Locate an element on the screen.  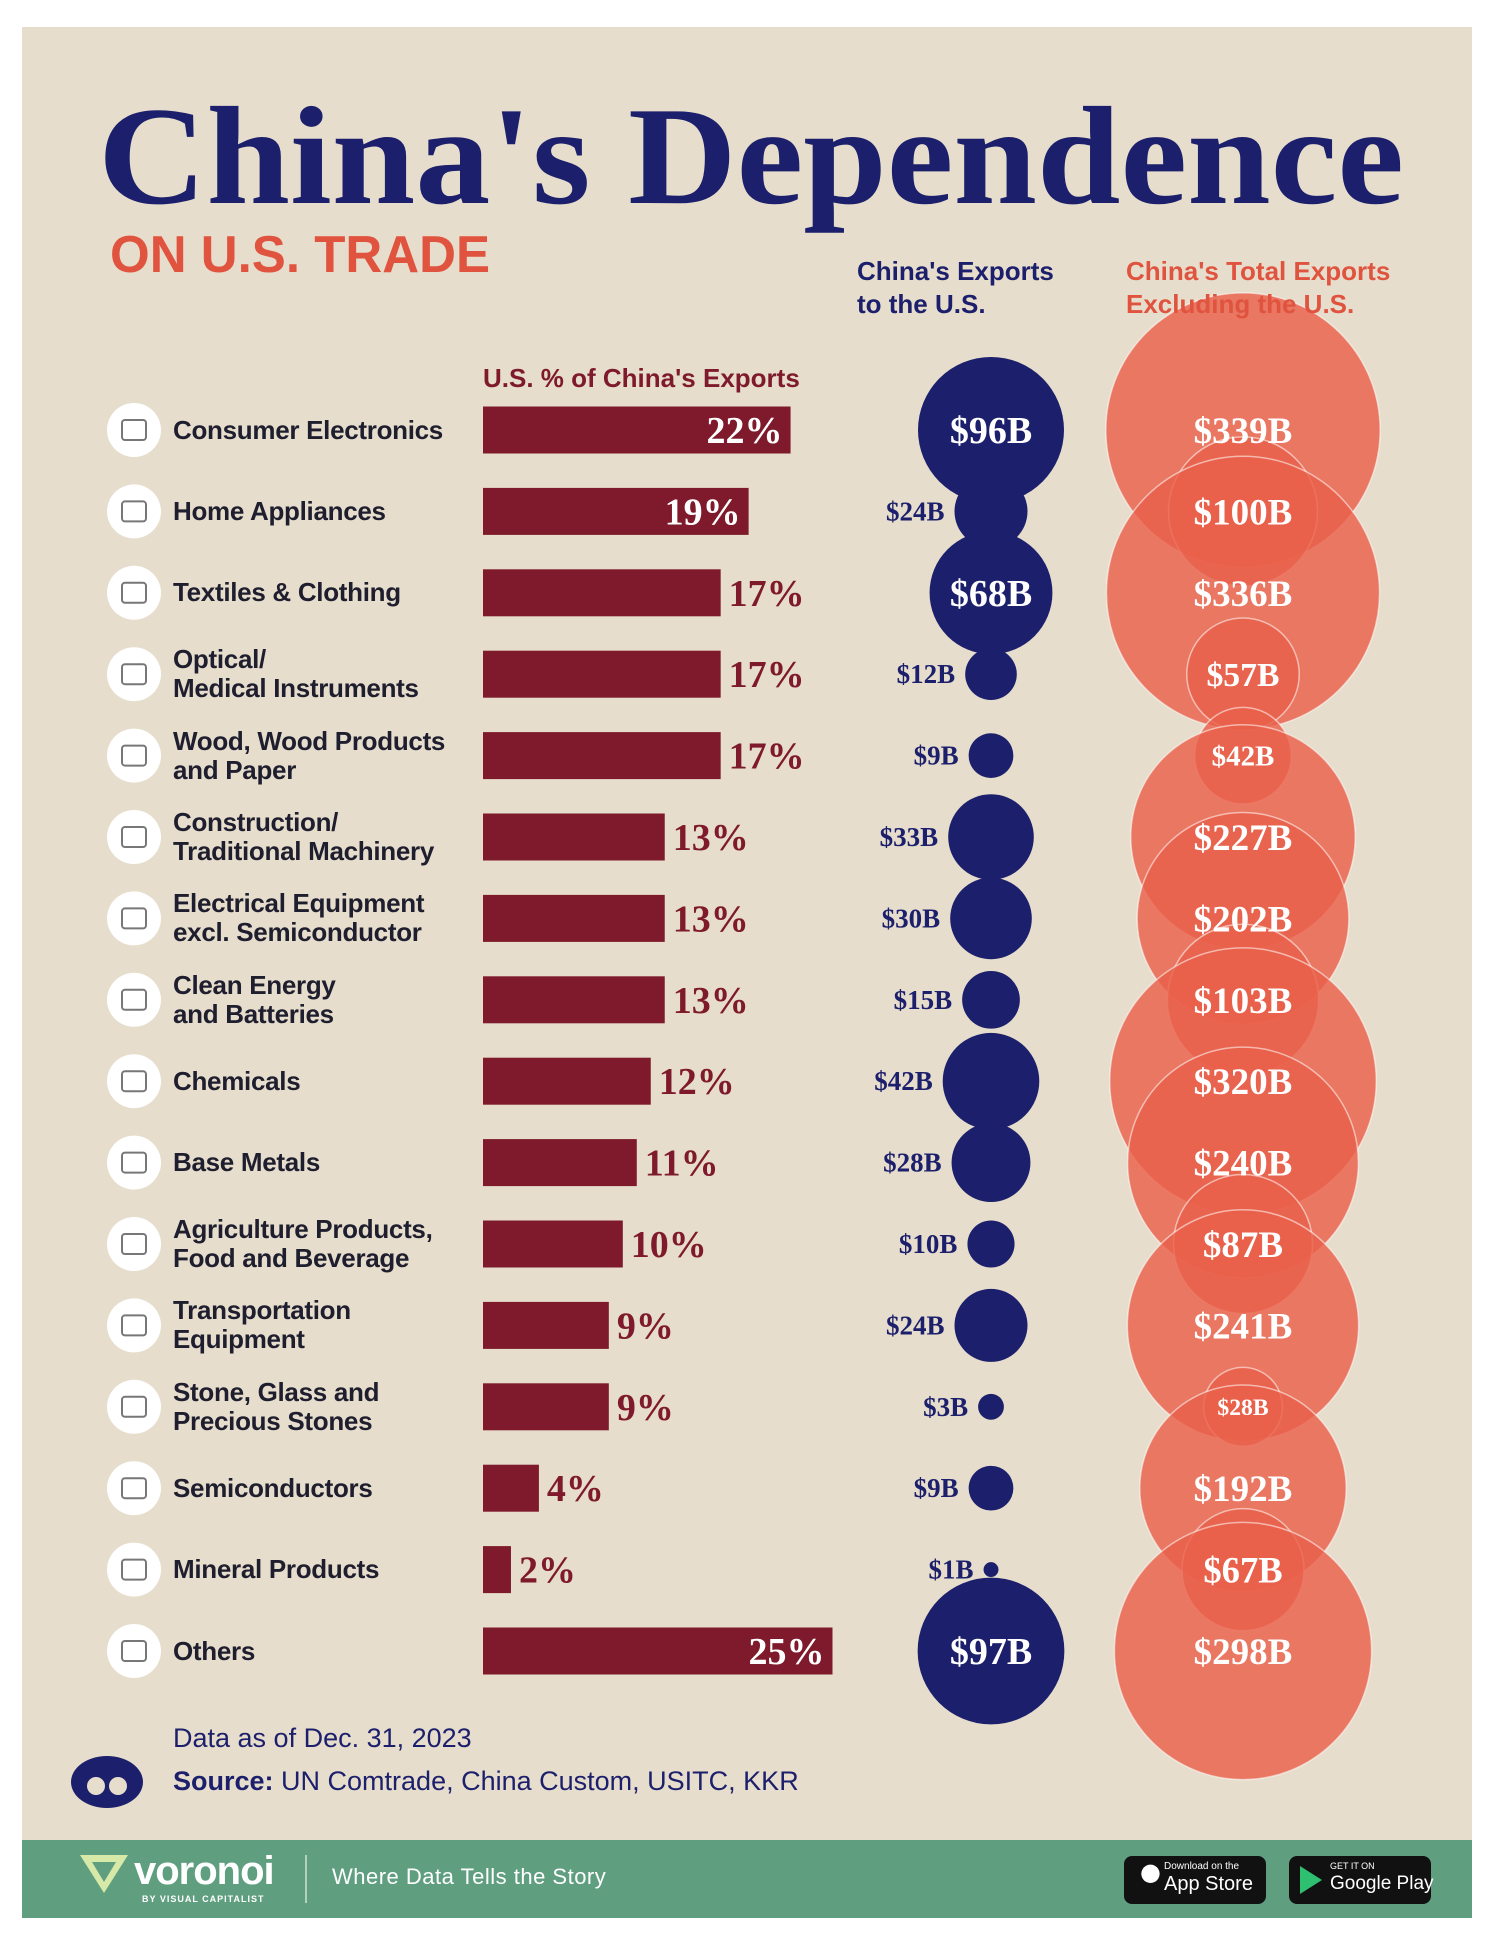
bubble-value-label: $103B is located at coordinates (1243, 1001).